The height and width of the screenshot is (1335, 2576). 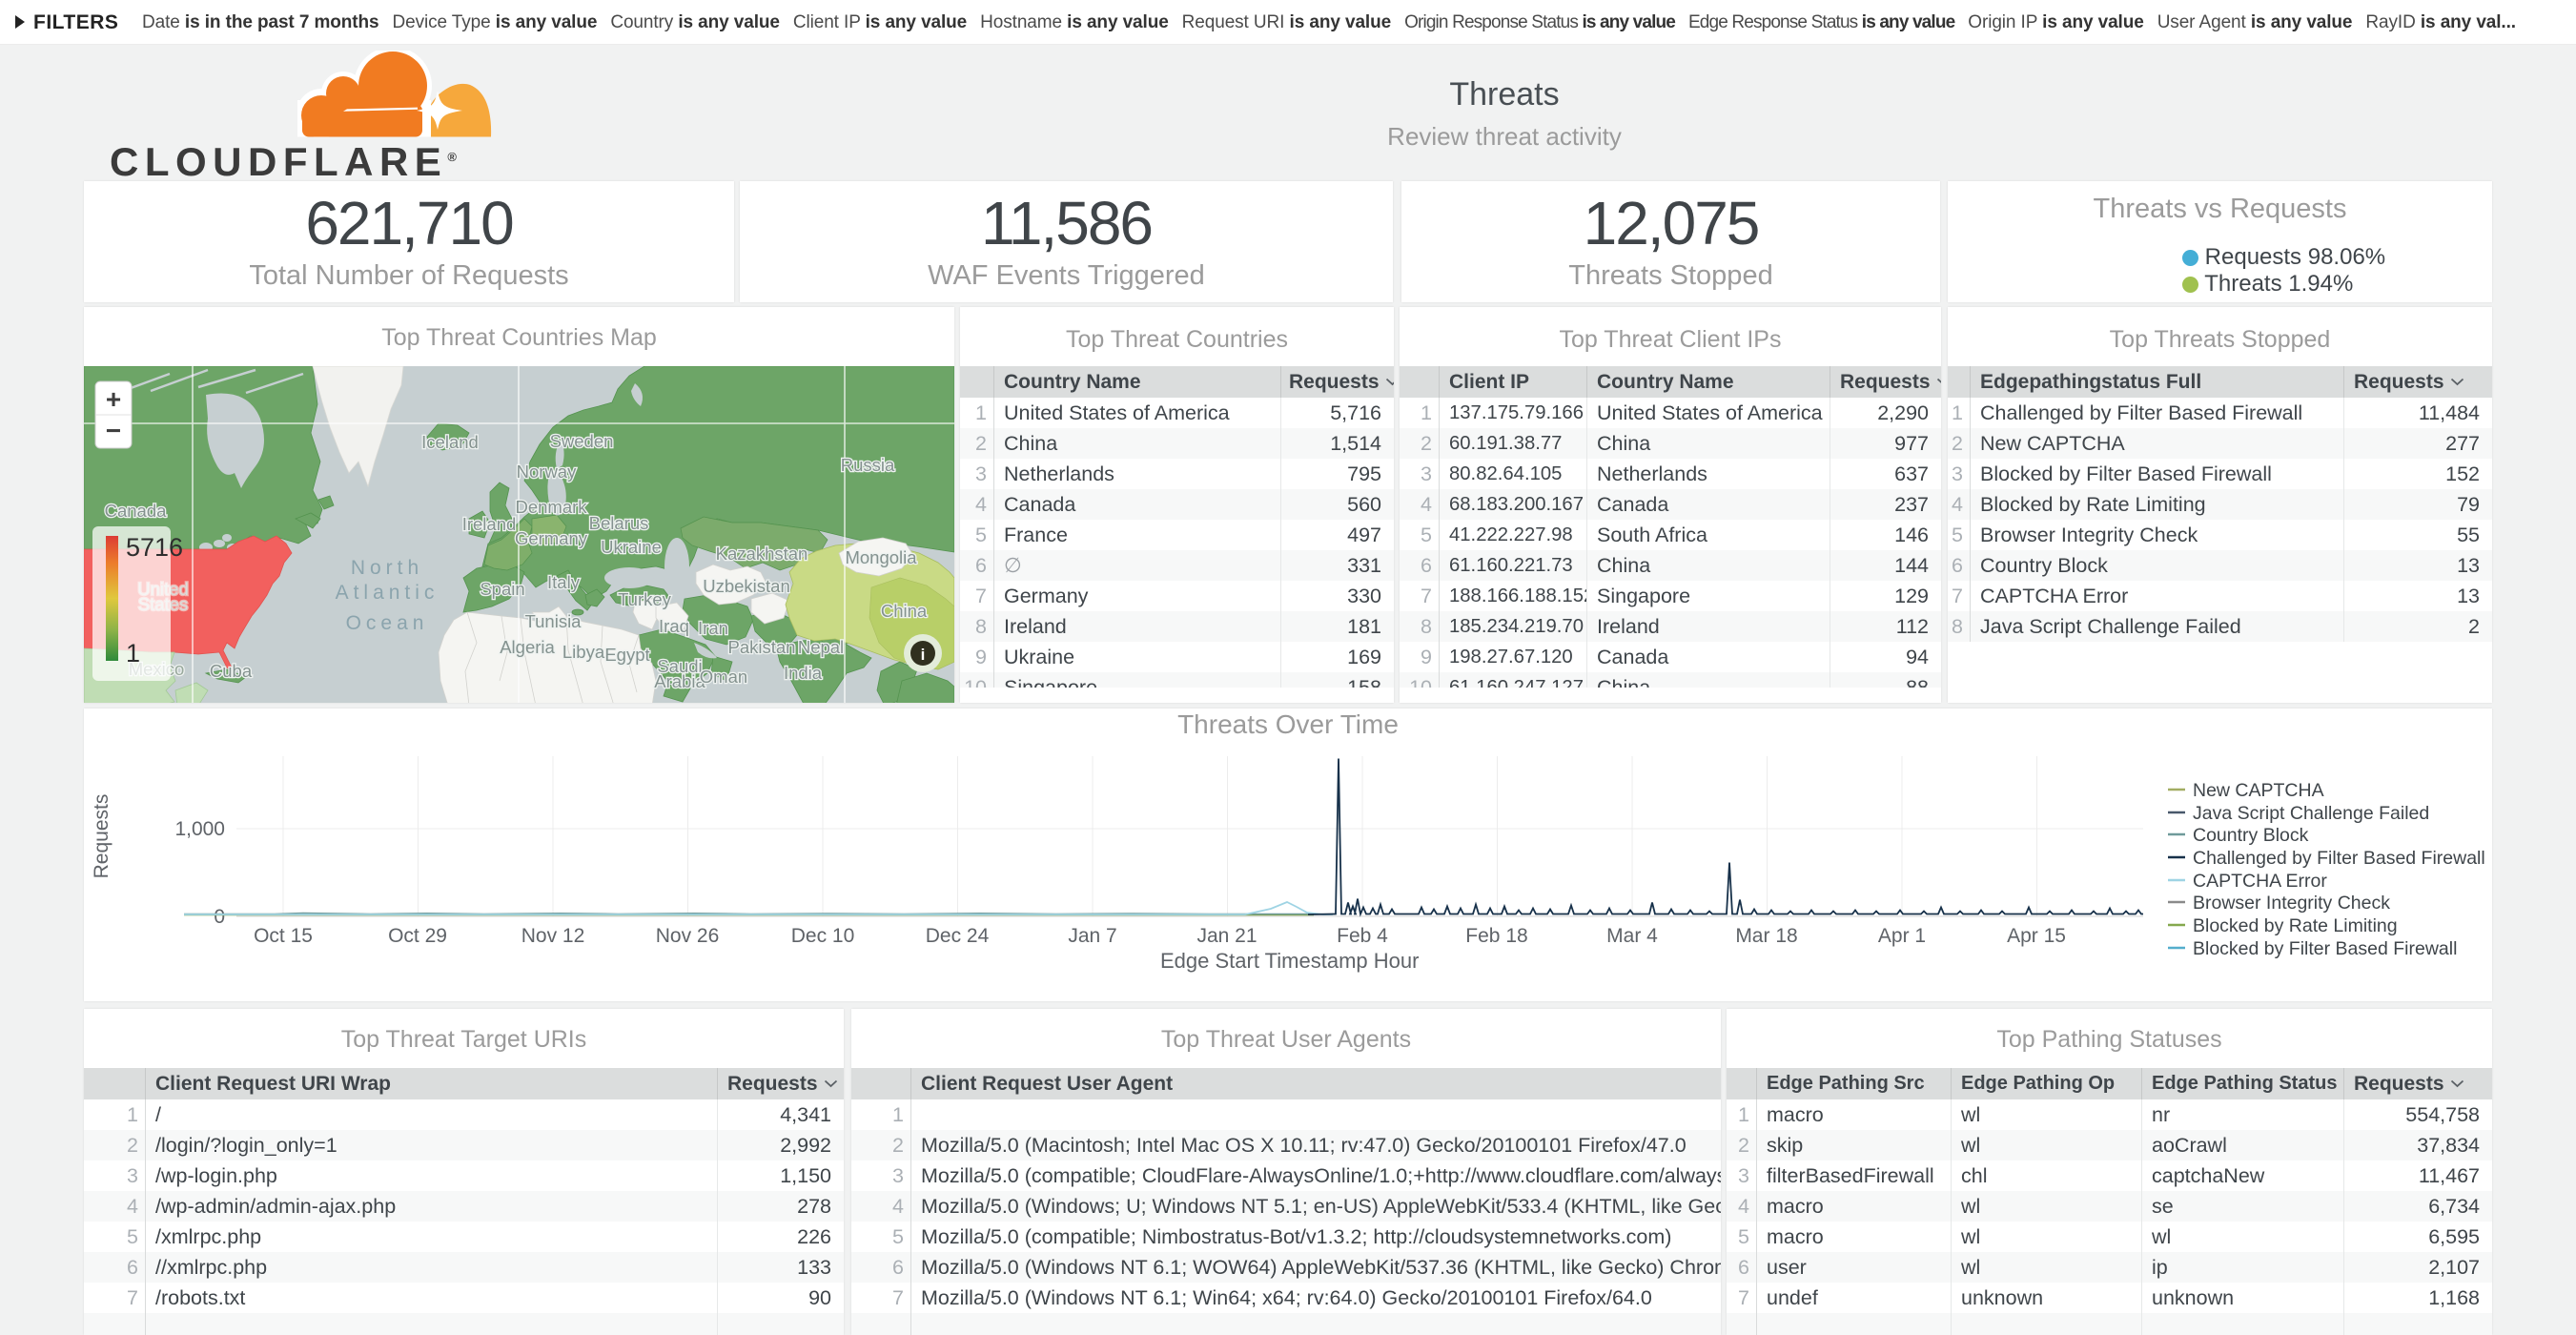 I want to click on svg-text: Oct 29, so click(x=417, y=936).